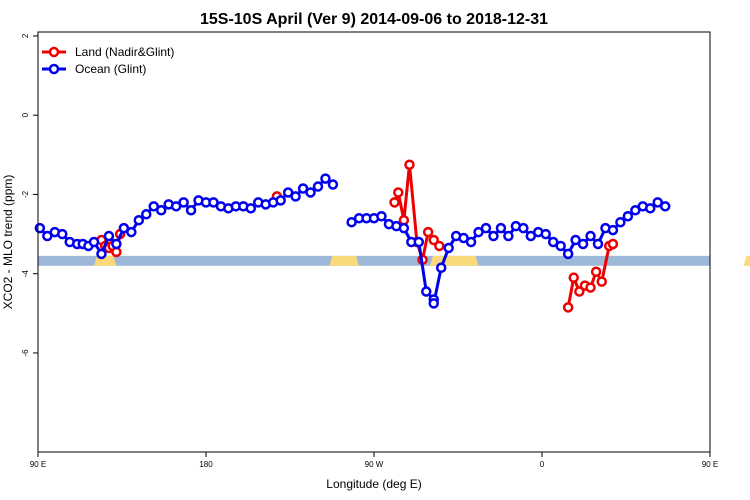 The image size is (750, 500). What do you see at coordinates (25, 194) in the screenshot?
I see `y-tick-label-2: -2` at bounding box center [25, 194].